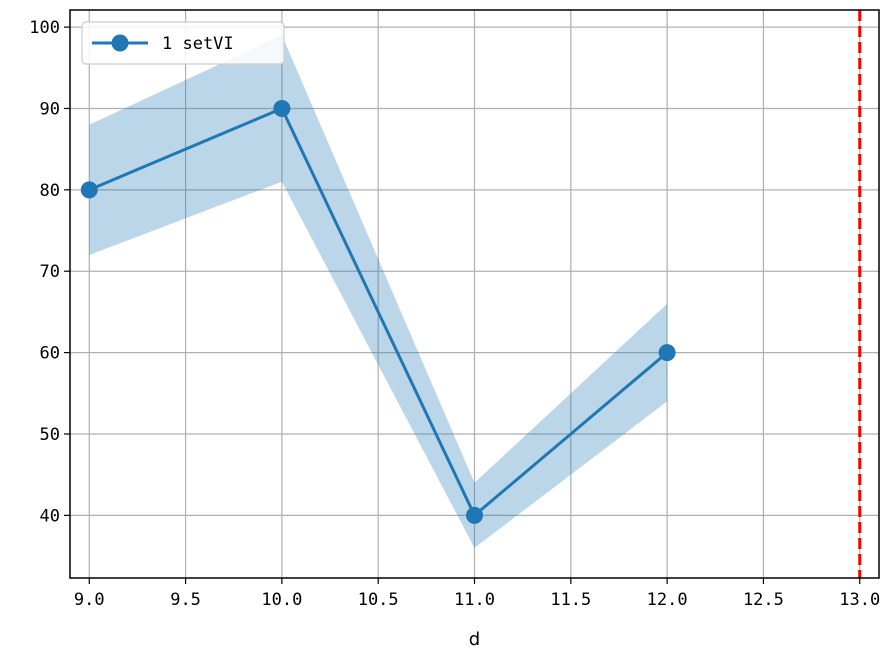  Describe the element at coordinates (50, 435) in the screenshot. I see `y-tick-label: 50` at that location.